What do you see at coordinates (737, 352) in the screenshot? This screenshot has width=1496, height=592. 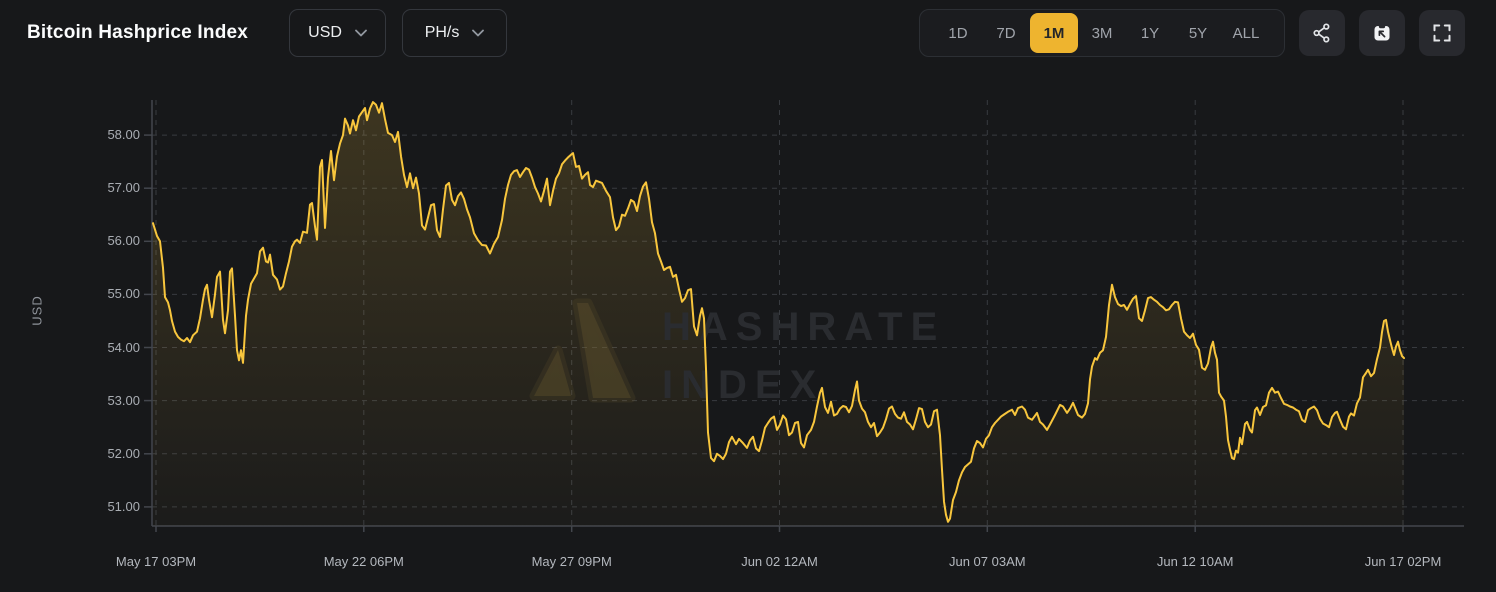 I see `watermark: HASHRATE INDEX` at bounding box center [737, 352].